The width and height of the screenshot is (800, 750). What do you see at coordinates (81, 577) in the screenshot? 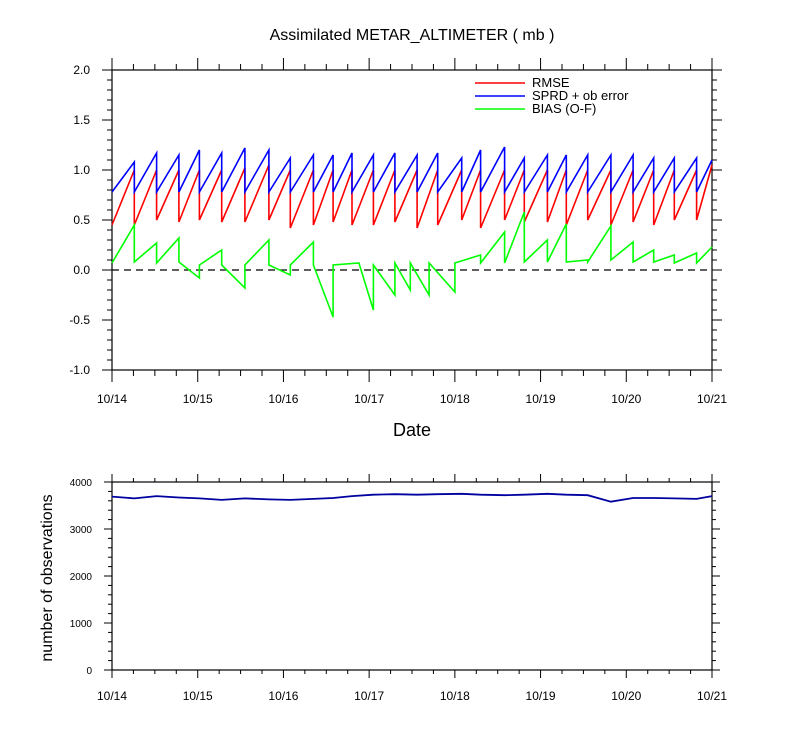
I see `y-tick-label: 2000` at bounding box center [81, 577].